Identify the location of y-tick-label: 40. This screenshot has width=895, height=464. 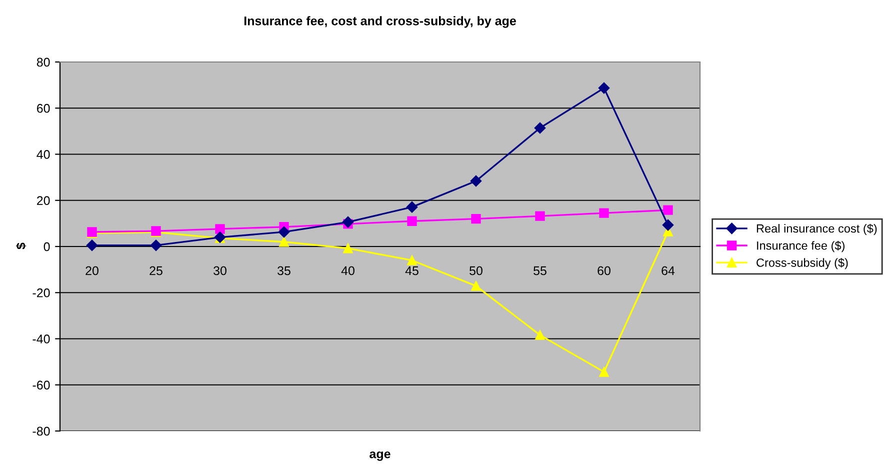
(43, 154).